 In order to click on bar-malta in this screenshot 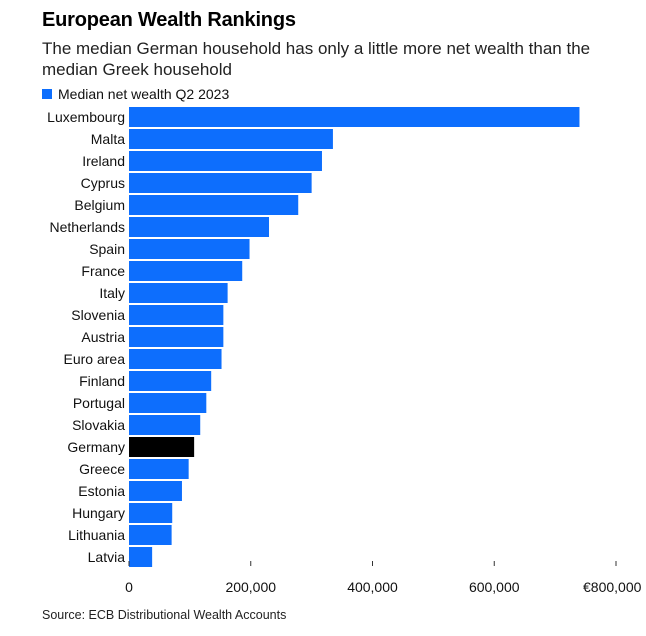, I will do `click(231, 139)`.